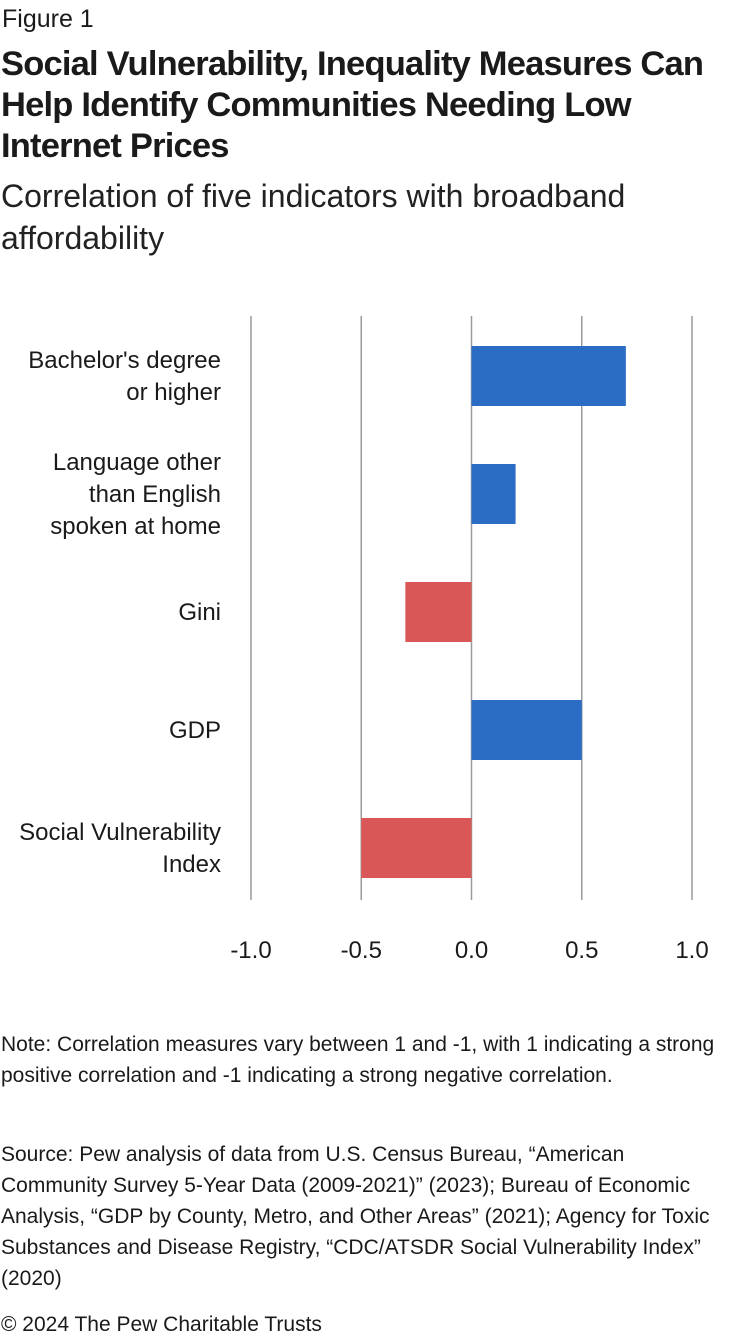 This screenshot has height=1342, width=732. Describe the element at coordinates (195, 730) in the screenshot. I see `category-label: GDP` at that location.